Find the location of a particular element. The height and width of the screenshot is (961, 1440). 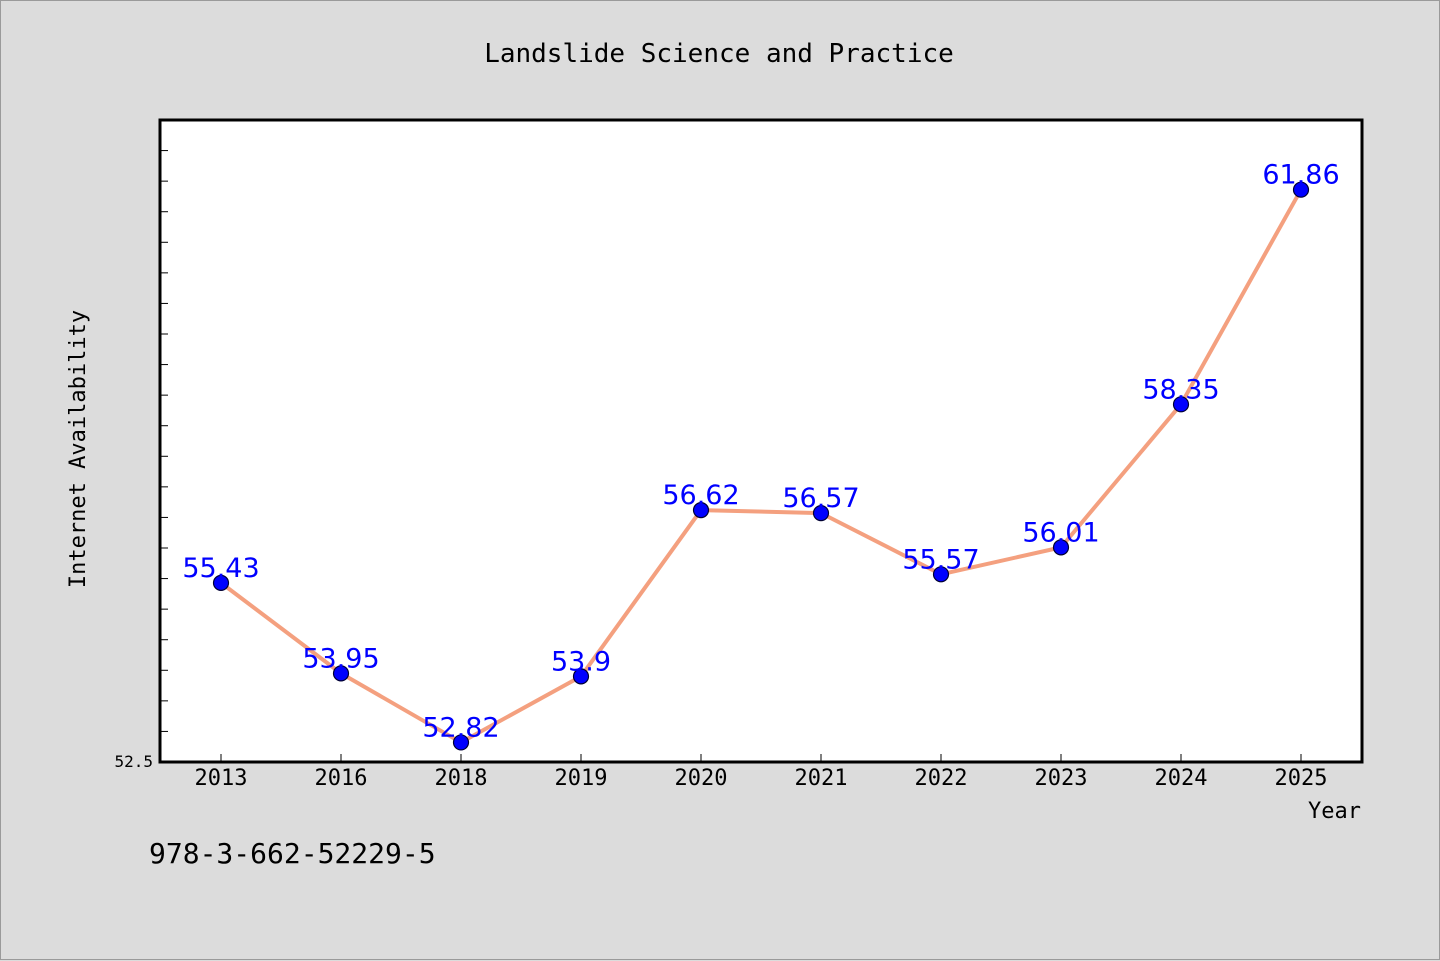

x-tick-label: 2022 is located at coordinates (941, 778).